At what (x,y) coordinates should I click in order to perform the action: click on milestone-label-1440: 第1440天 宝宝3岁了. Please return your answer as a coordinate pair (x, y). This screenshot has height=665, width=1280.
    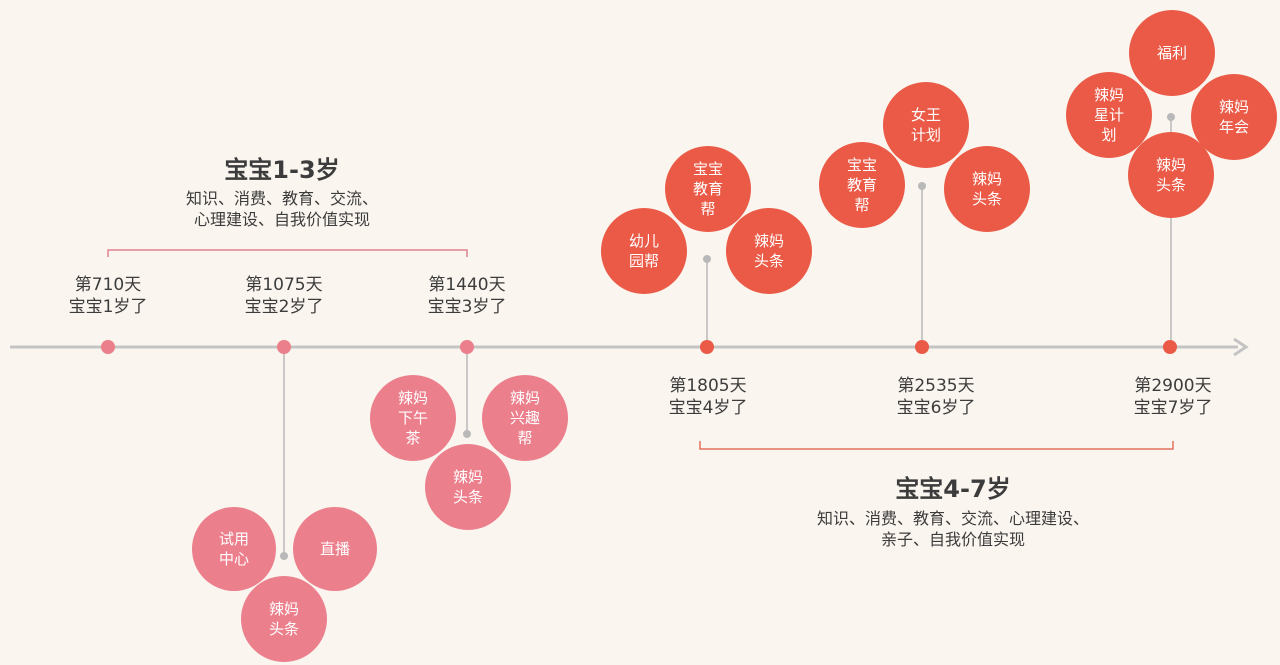
    Looking at the image, I should click on (467, 296).